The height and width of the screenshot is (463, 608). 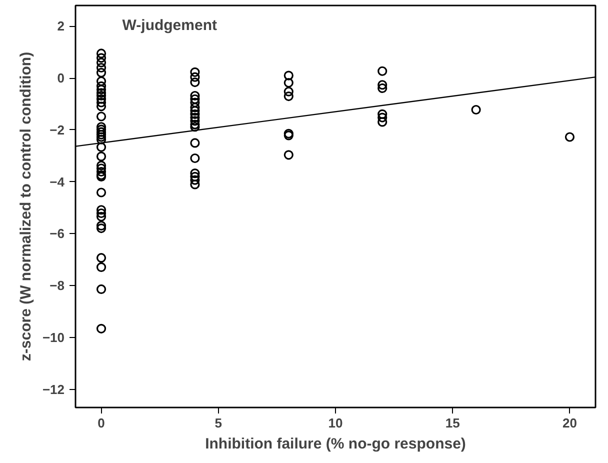 What do you see at coordinates (57, 234) in the screenshot?
I see `y-tick-label: −6` at bounding box center [57, 234].